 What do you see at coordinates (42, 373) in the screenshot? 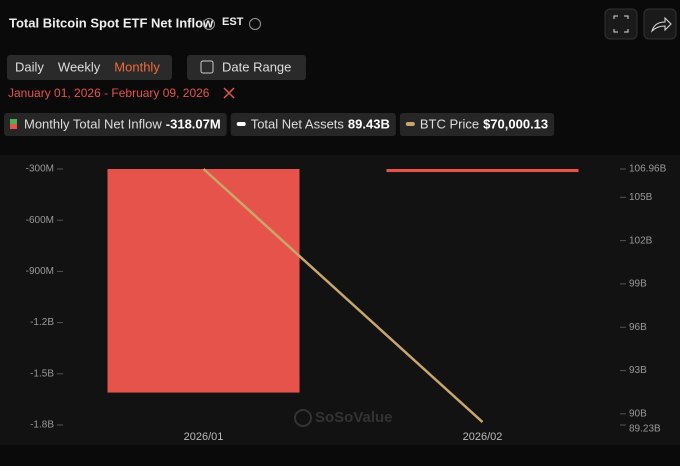
I see `y-tick-label: -1.5B` at bounding box center [42, 373].